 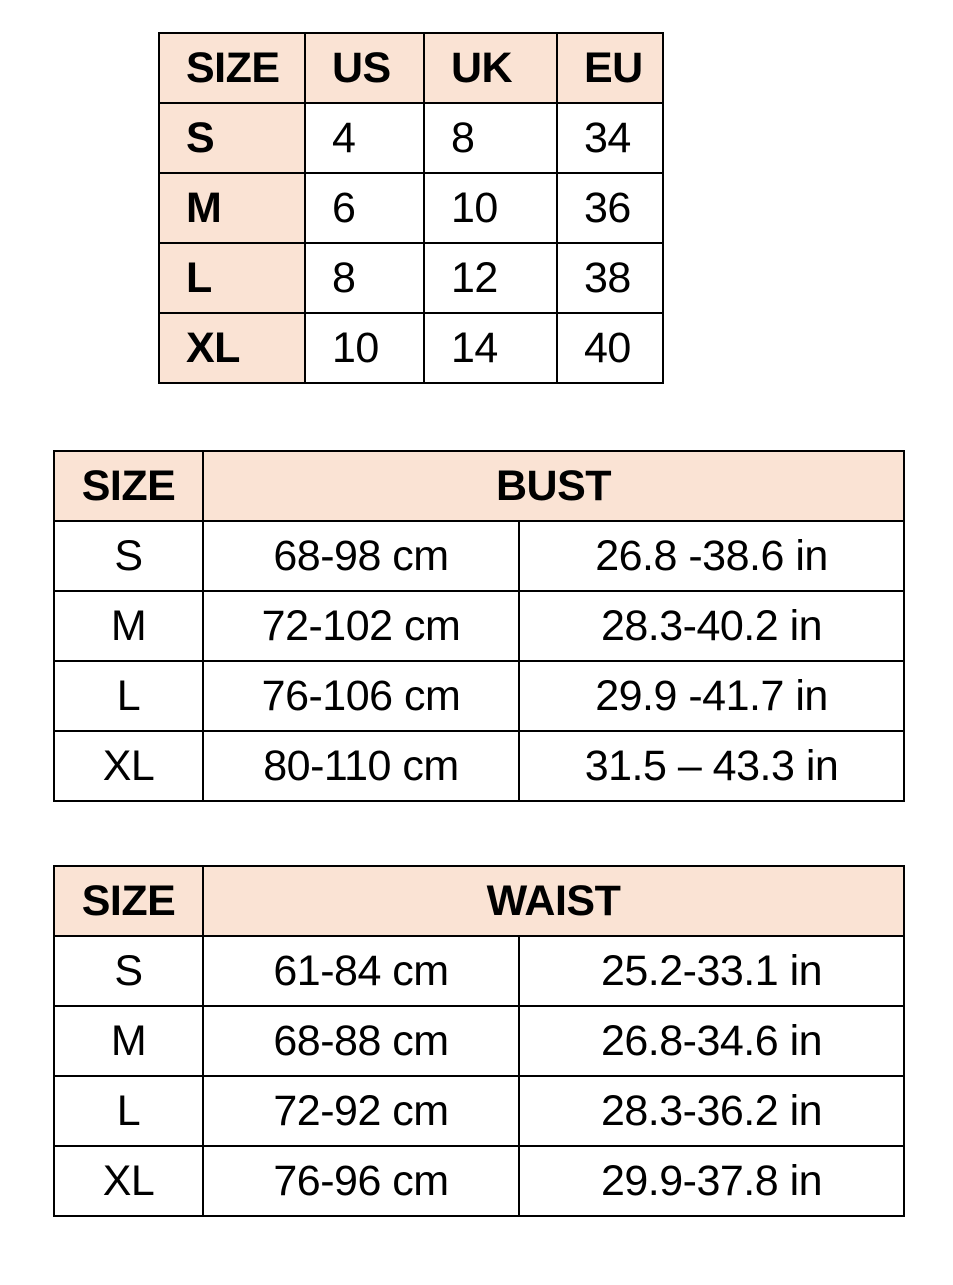 I want to click on eu-value: 38, so click(x=610, y=278).